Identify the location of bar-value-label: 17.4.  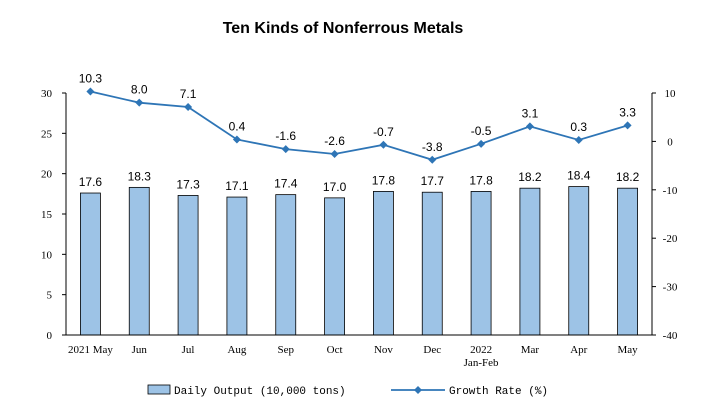
(286, 184).